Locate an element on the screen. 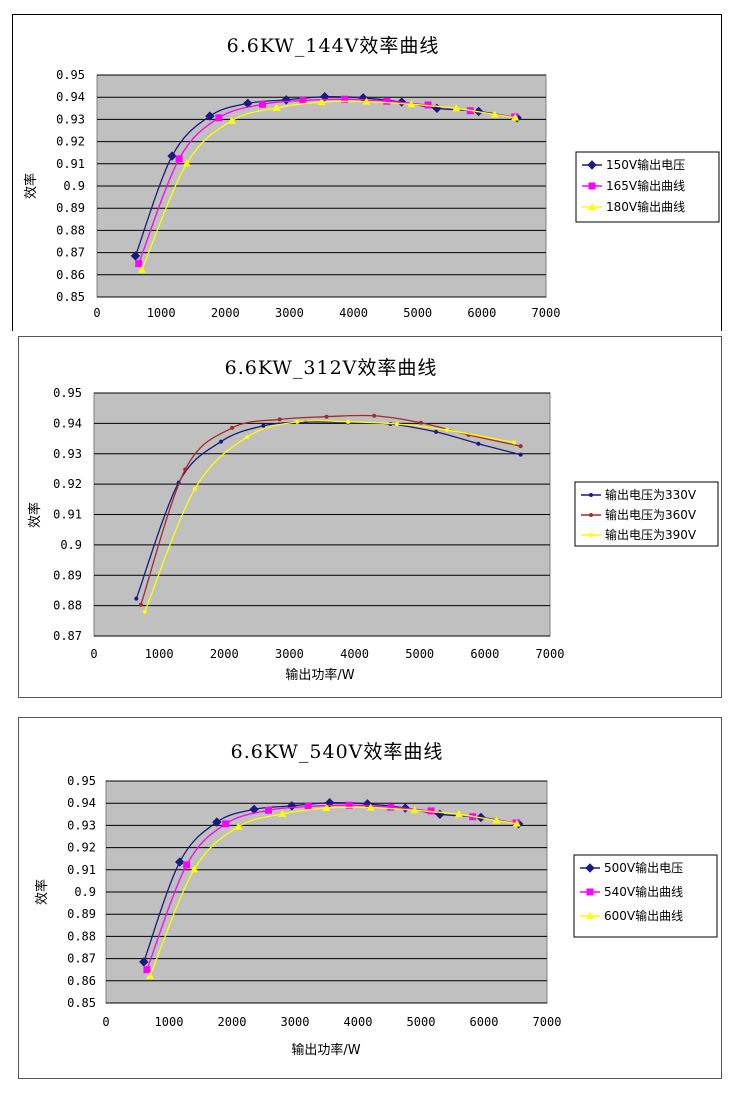 Image resolution: width=729 pixels, height=1094 pixels. x-tick-label: 2000 is located at coordinates (232, 1022).